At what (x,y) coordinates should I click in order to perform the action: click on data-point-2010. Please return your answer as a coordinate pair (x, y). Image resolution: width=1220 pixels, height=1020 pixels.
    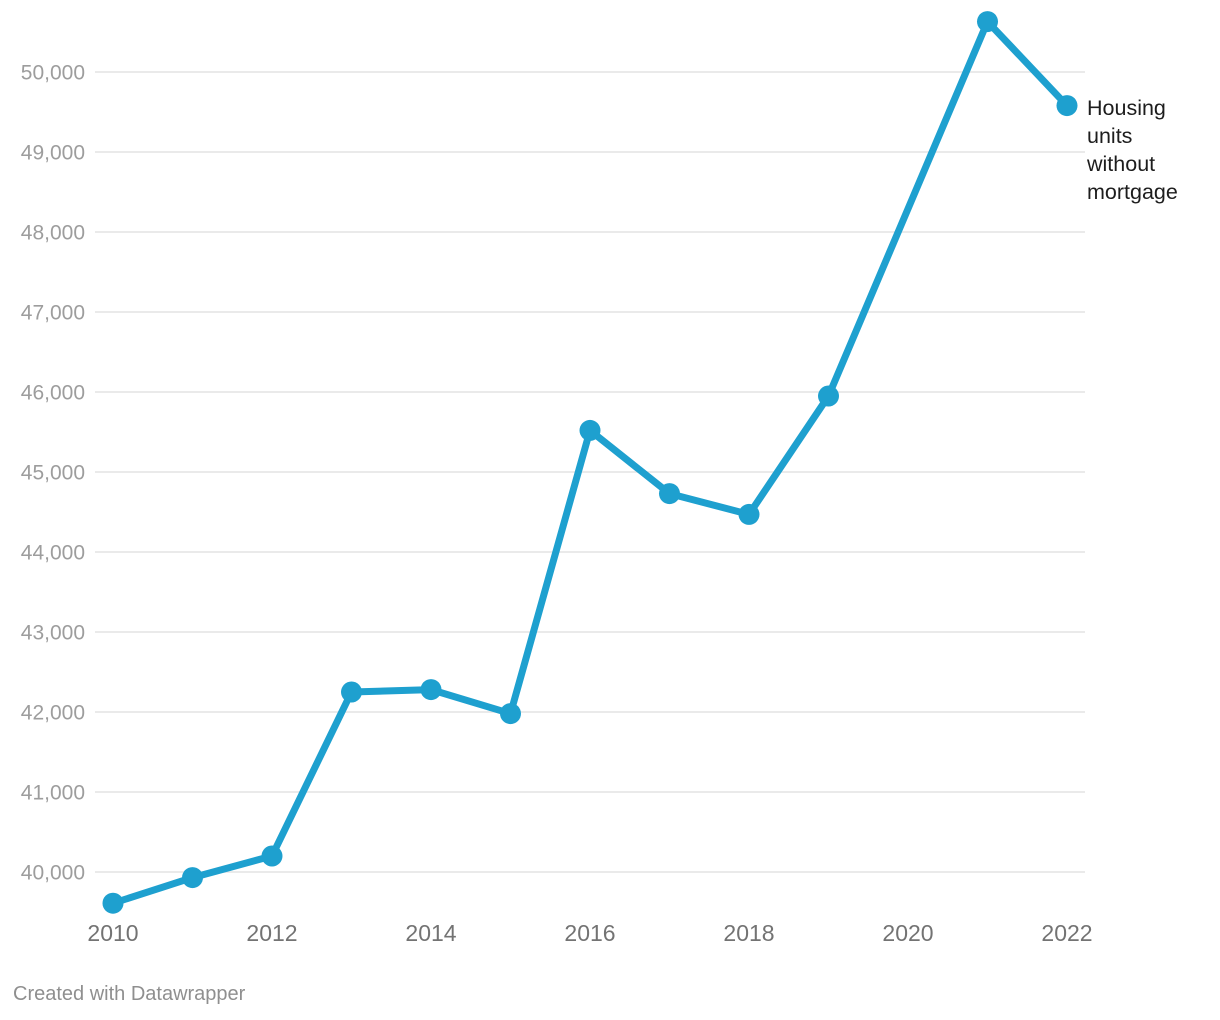
    Looking at the image, I should click on (113, 903).